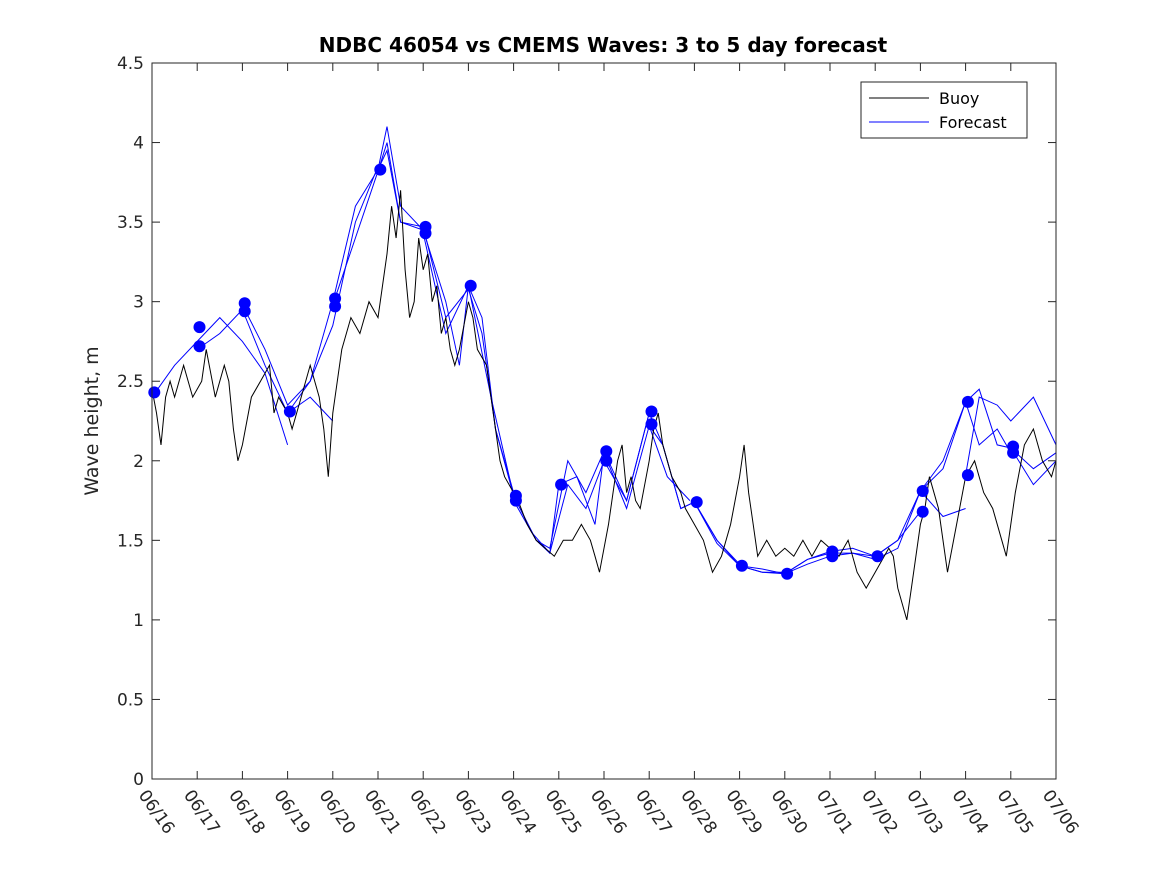  What do you see at coordinates (130, 541) in the screenshot?
I see `y-tick-label: 1.5` at bounding box center [130, 541].